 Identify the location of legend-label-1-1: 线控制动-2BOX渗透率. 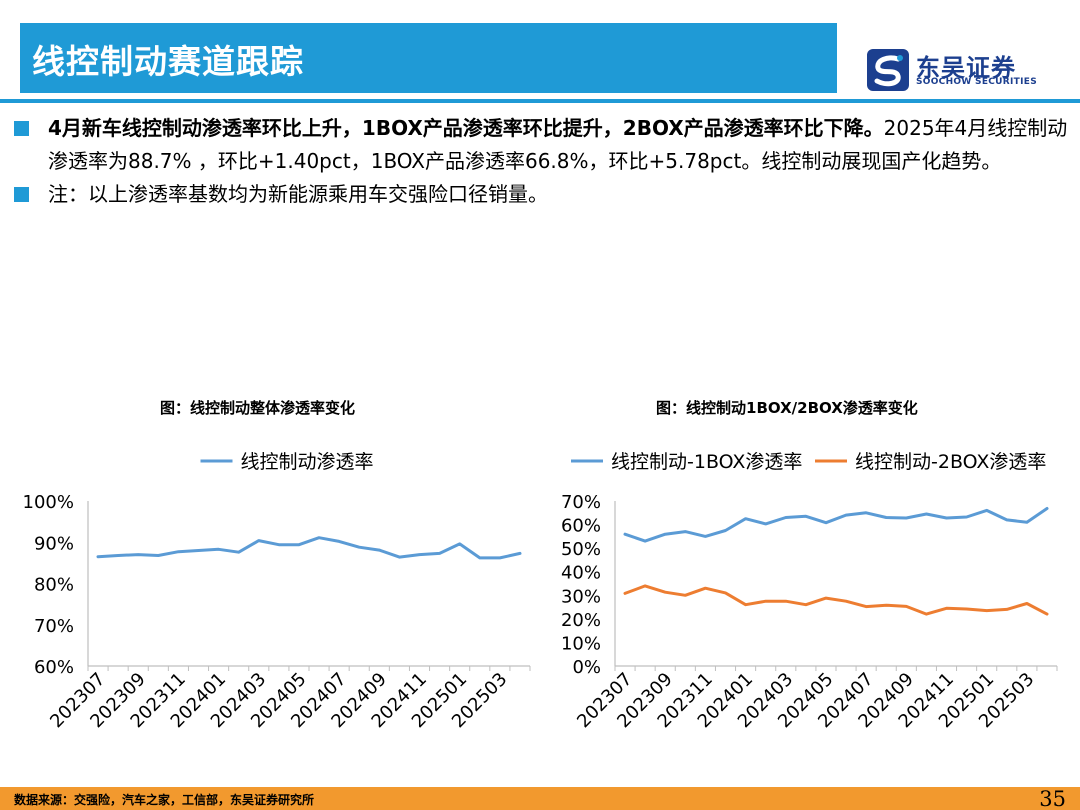
(950, 462).